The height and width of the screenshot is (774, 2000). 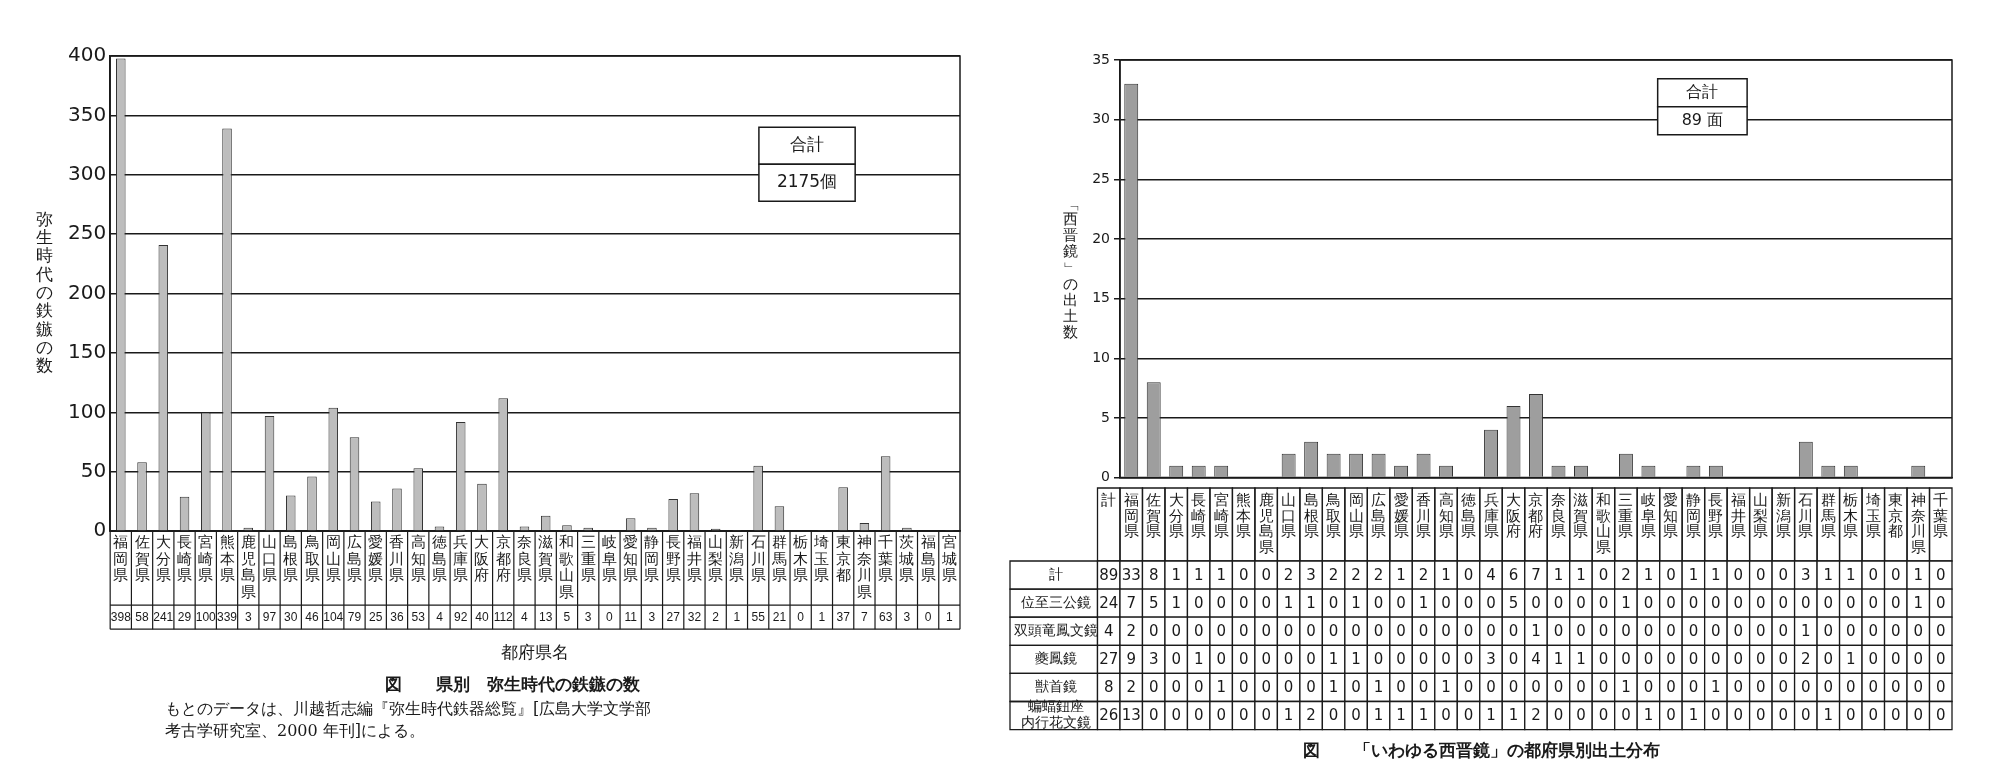 I want to click on x-tick-label: 愛知県, so click(x=631, y=559).